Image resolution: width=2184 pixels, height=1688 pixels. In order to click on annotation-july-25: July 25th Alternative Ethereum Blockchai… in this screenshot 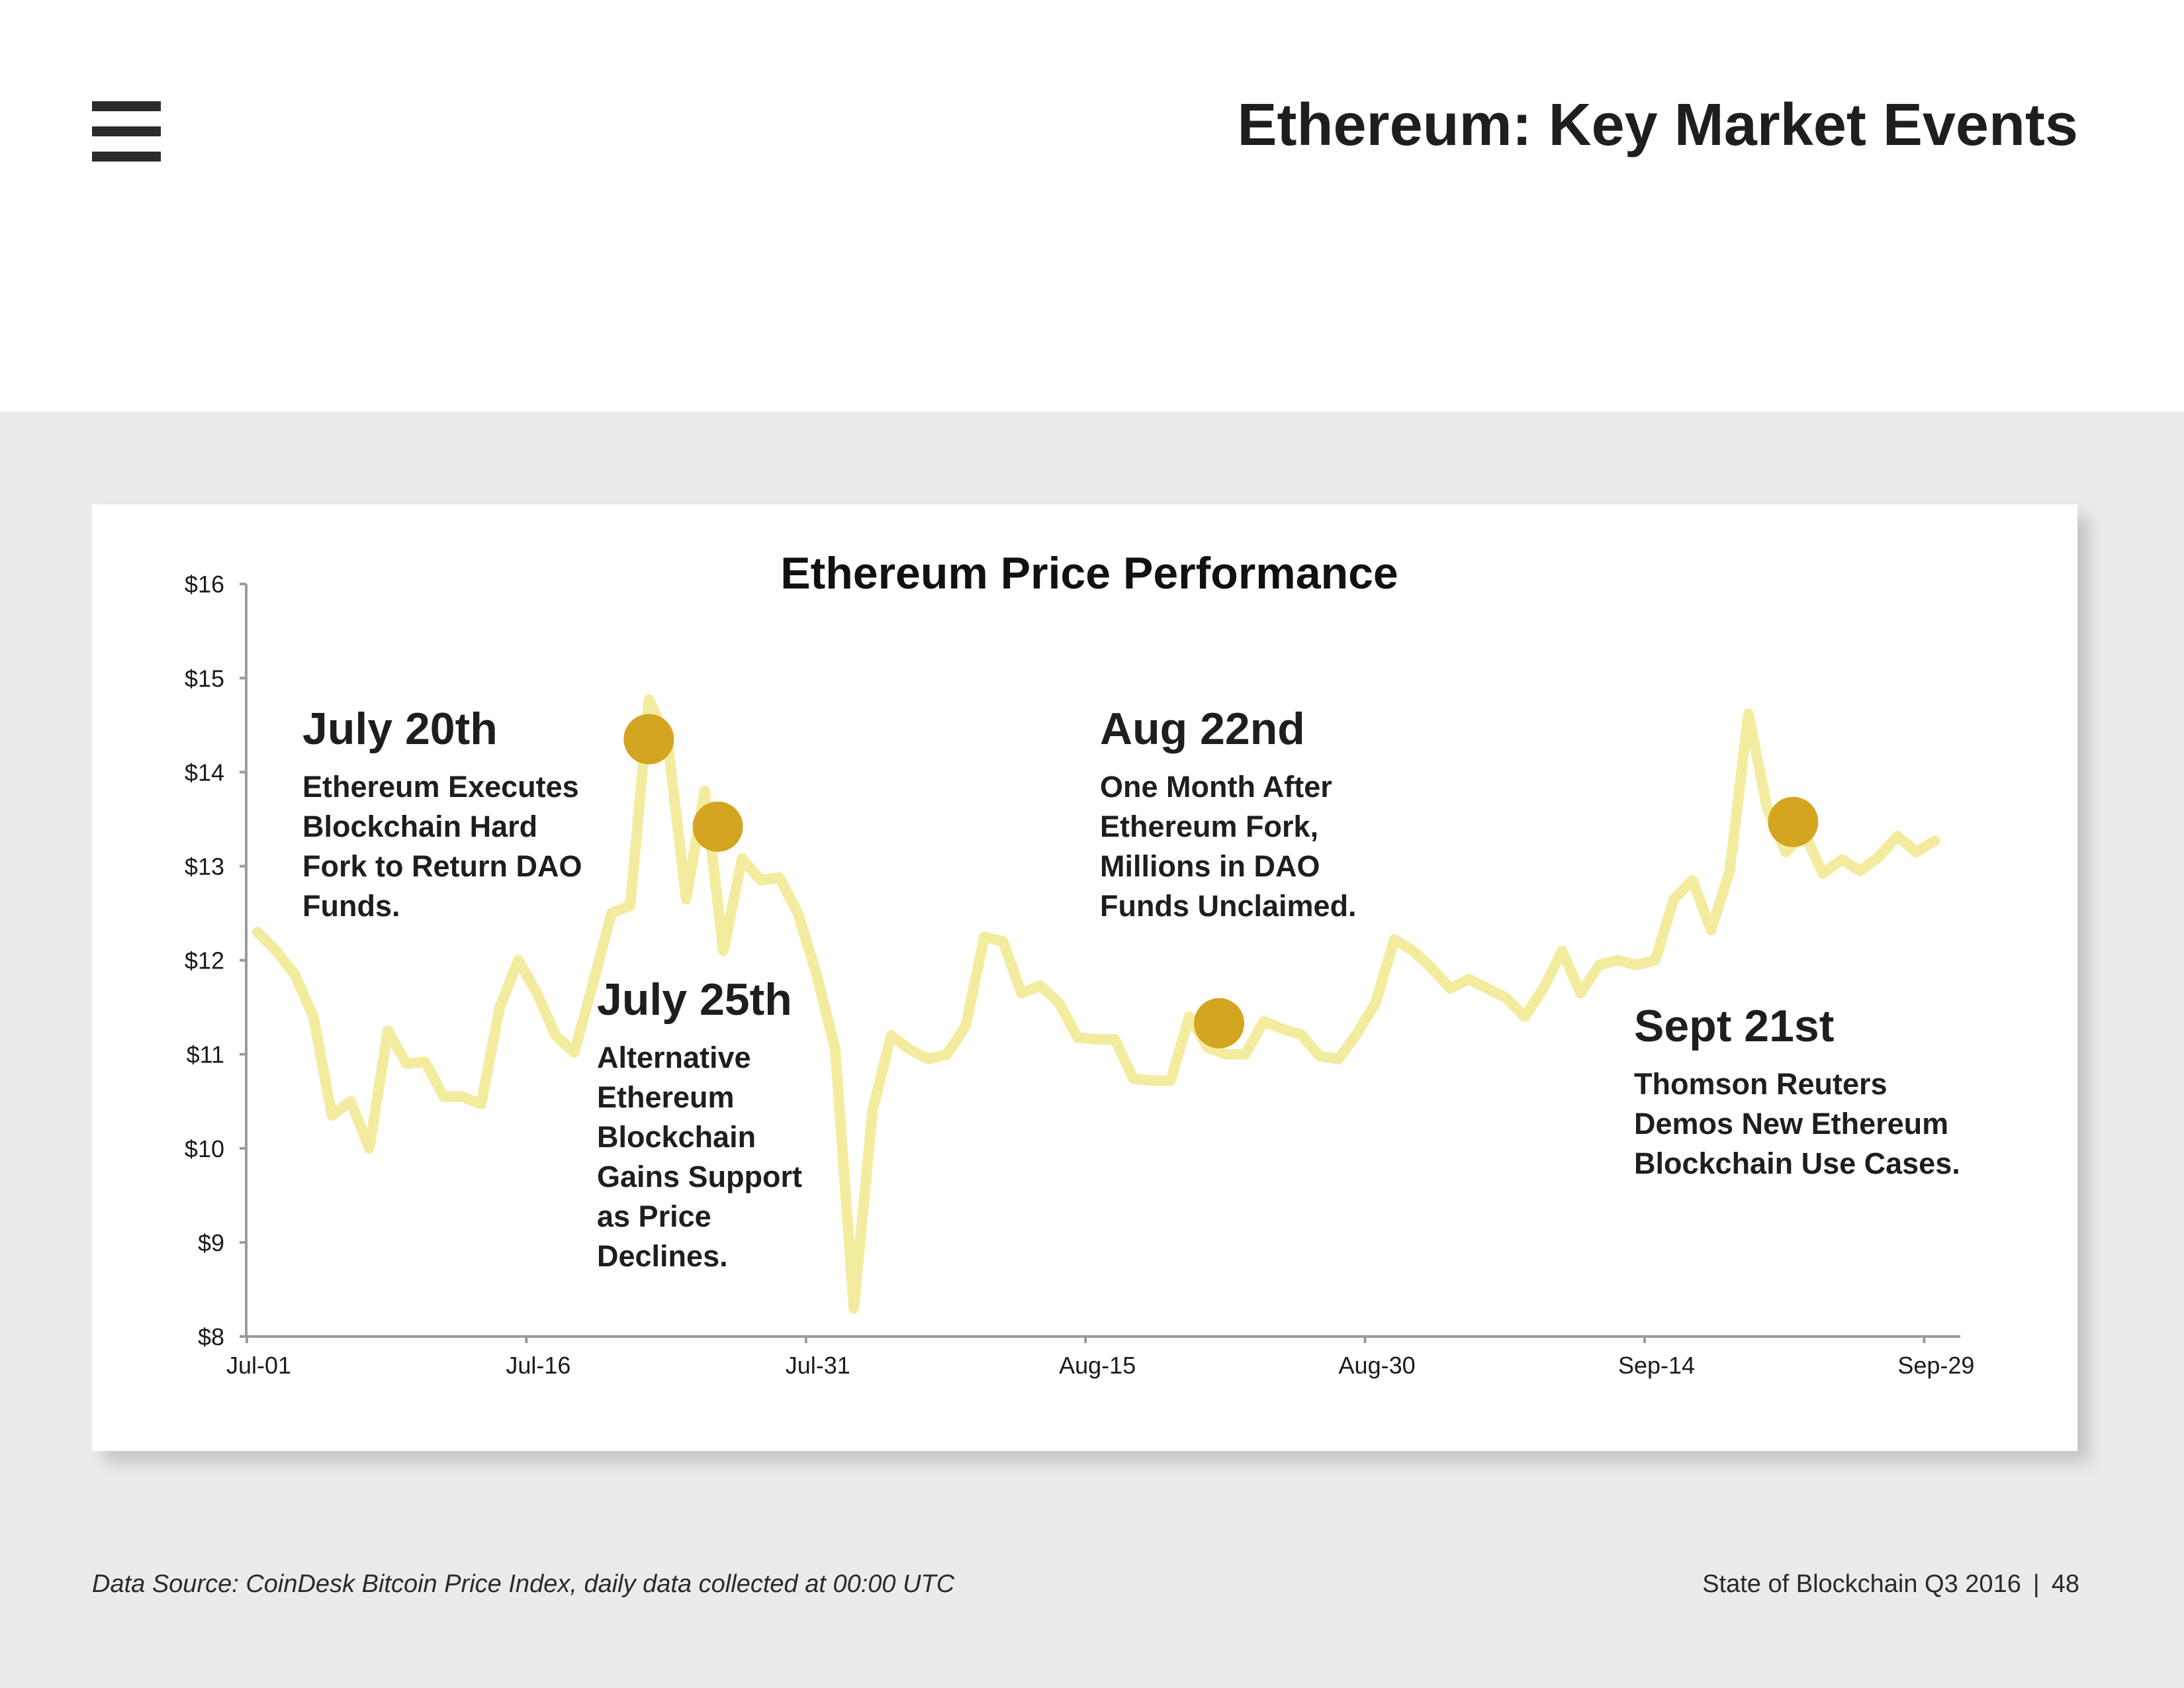, I will do `click(699, 1126)`.